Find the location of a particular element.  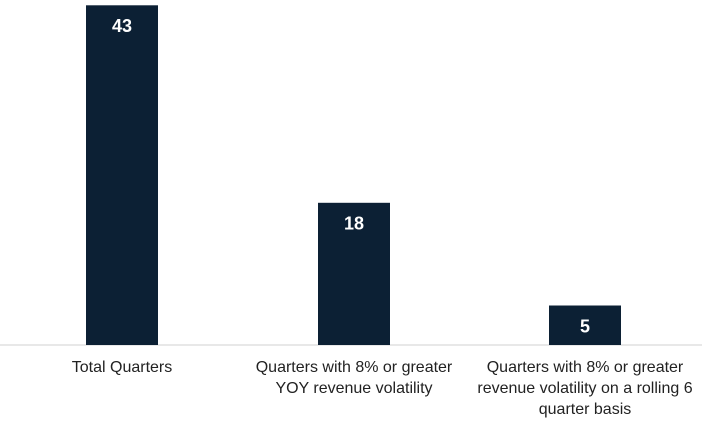

value-label: 5 is located at coordinates (585, 326).